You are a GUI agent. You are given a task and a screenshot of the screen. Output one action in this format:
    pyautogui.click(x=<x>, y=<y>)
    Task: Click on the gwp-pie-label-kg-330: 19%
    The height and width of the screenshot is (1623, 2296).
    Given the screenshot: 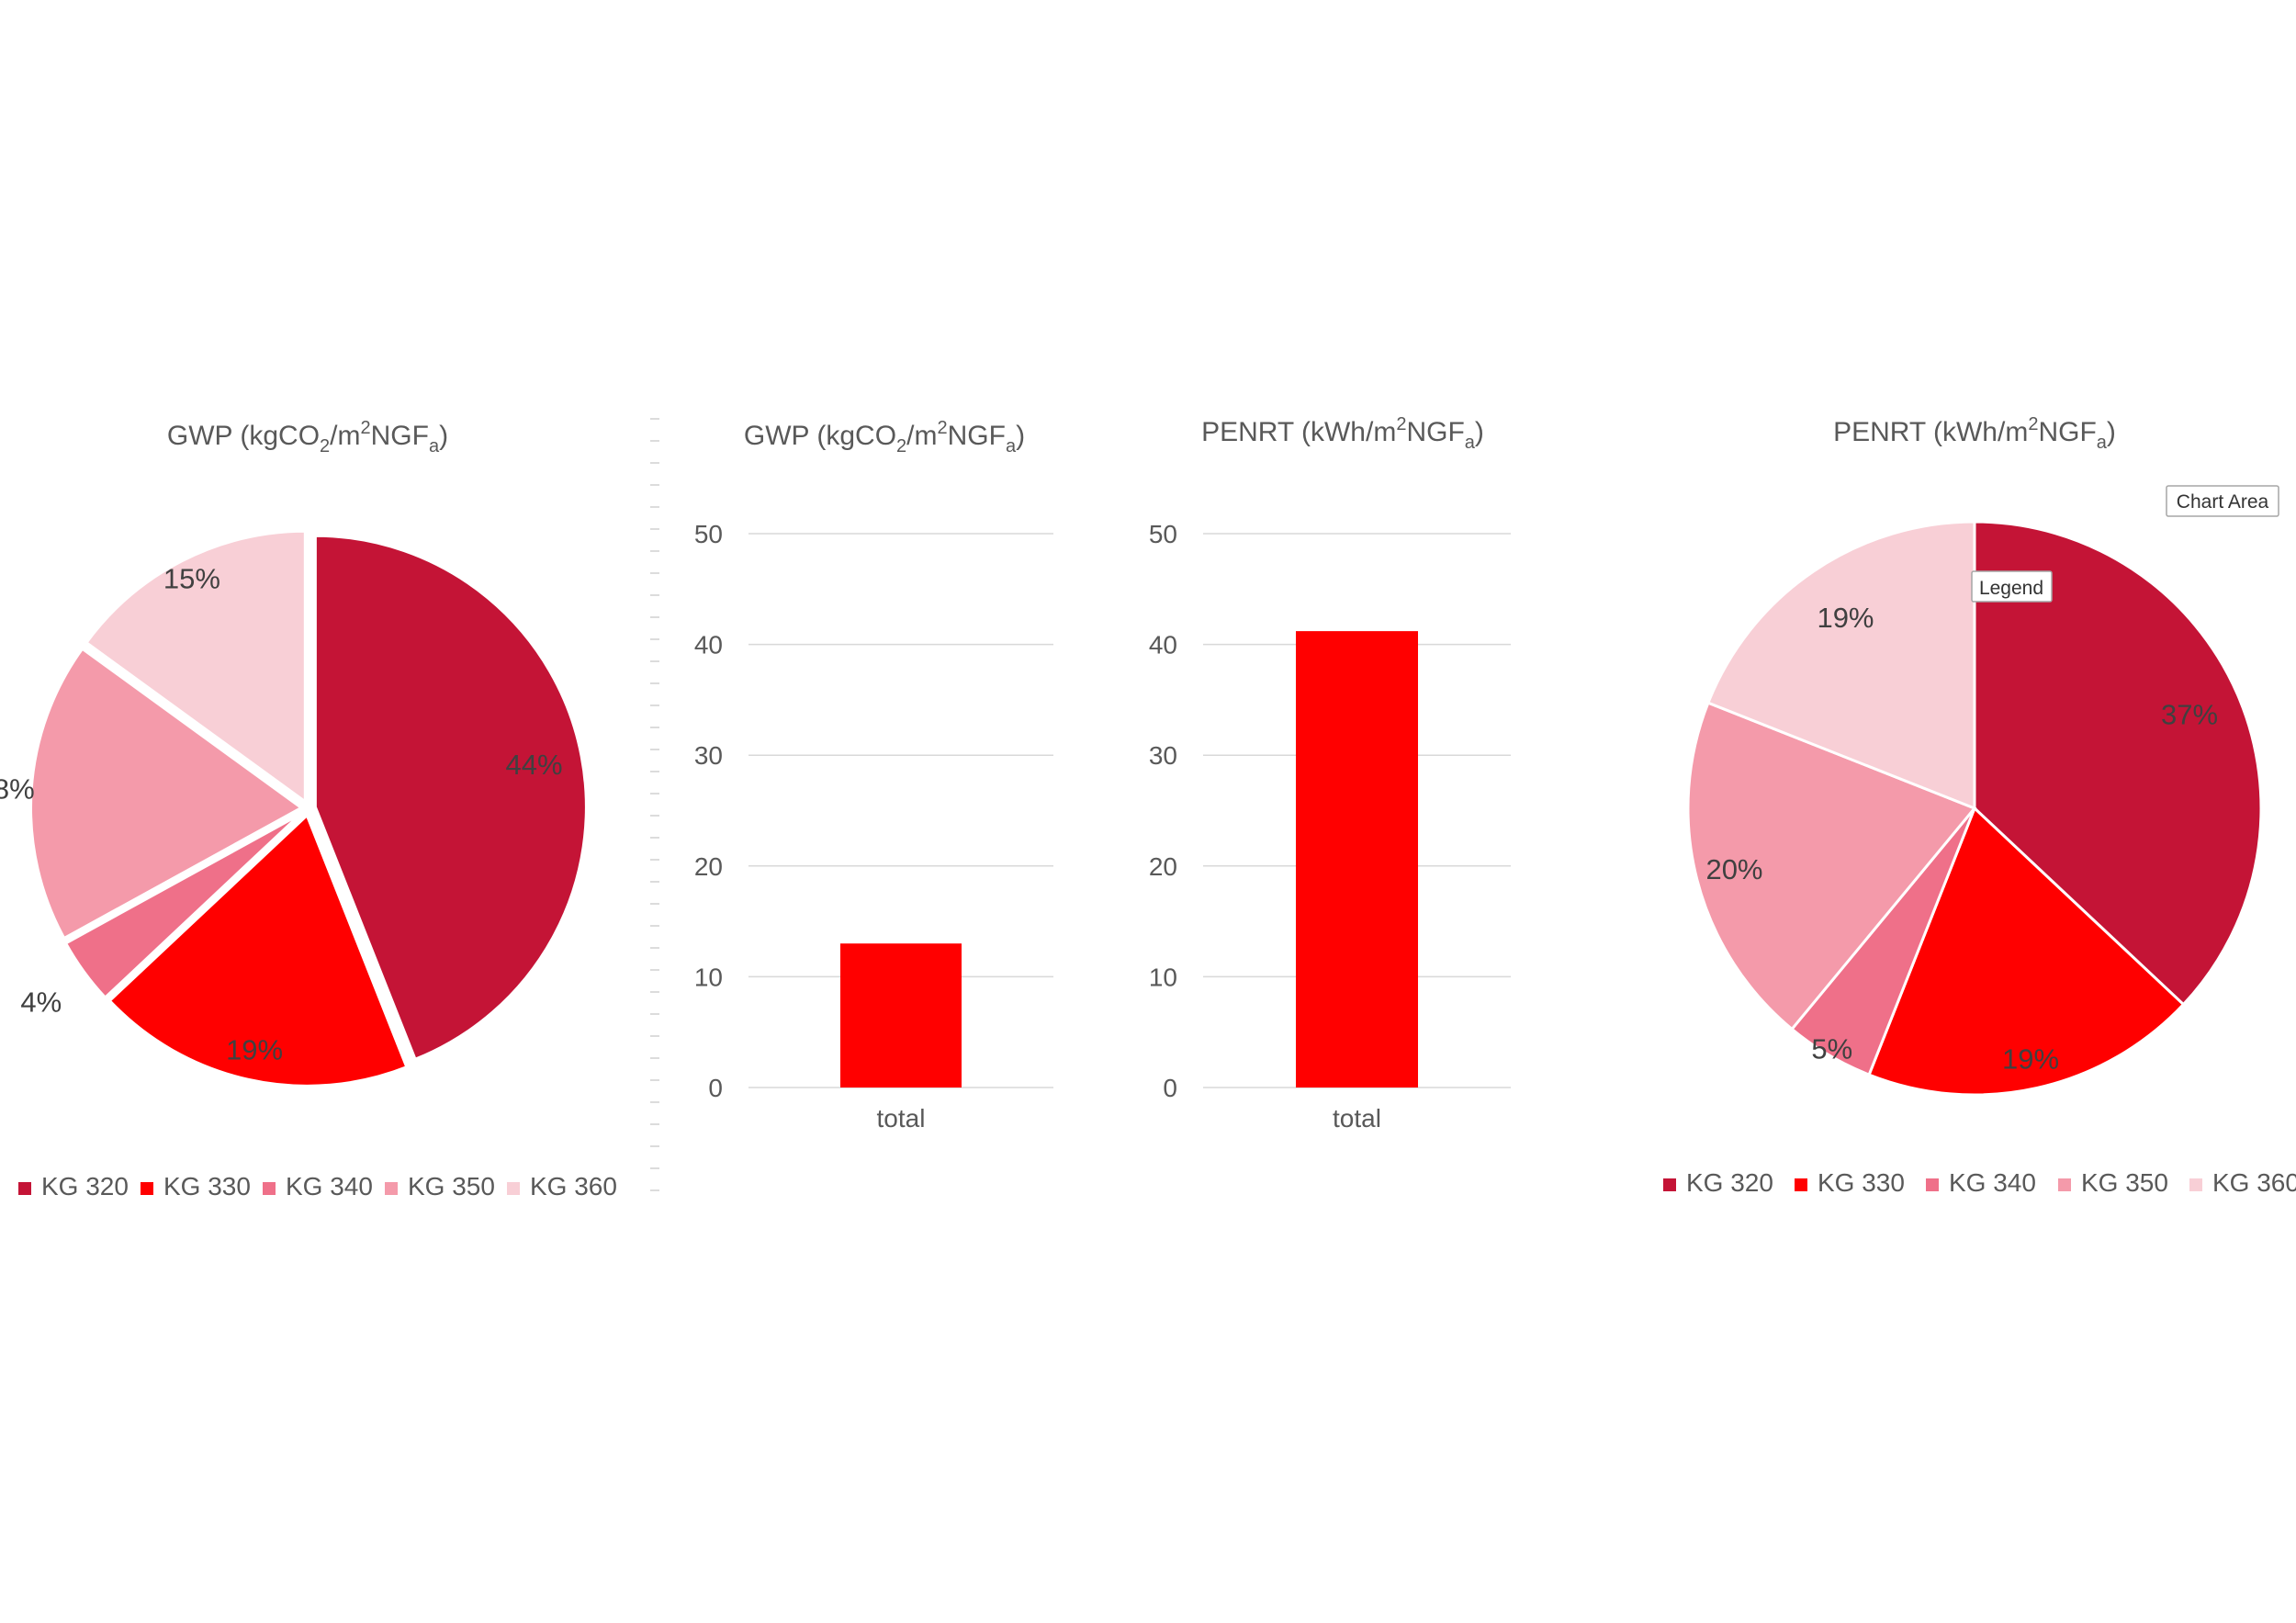 What is the action you would take?
    pyautogui.click(x=254, y=1049)
    